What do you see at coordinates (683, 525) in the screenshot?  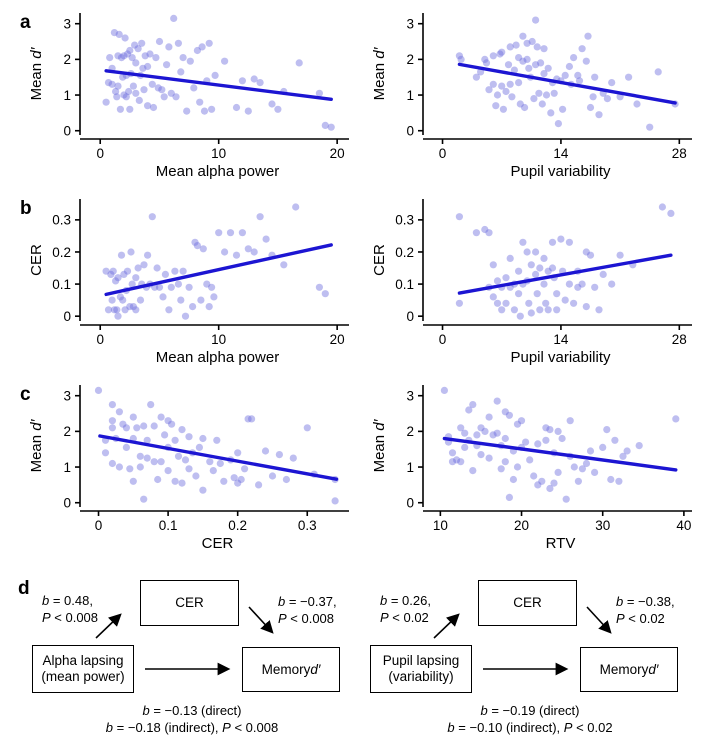 I see `svg-text: 40` at bounding box center [683, 525].